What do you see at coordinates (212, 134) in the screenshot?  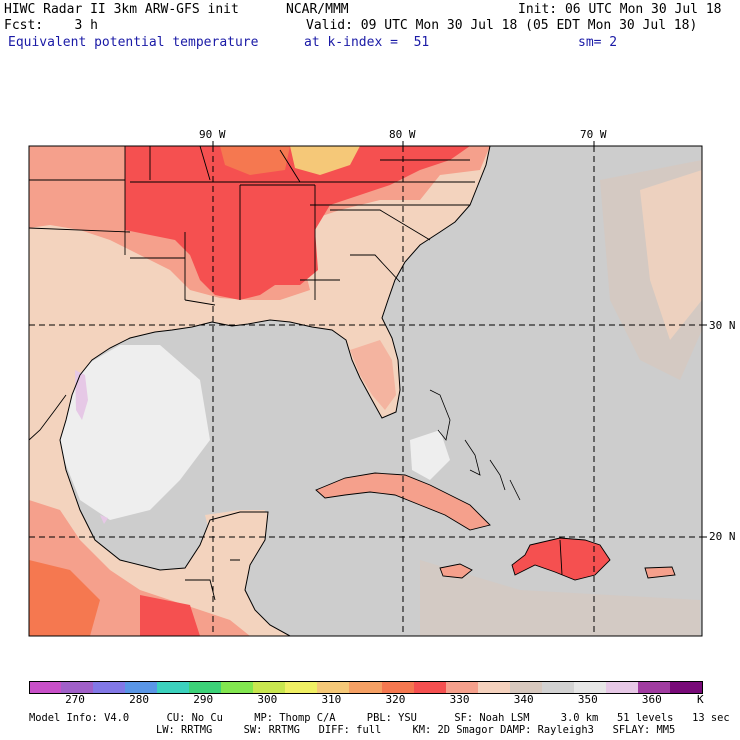 I see `lon-label-90w: 90 W` at bounding box center [212, 134].